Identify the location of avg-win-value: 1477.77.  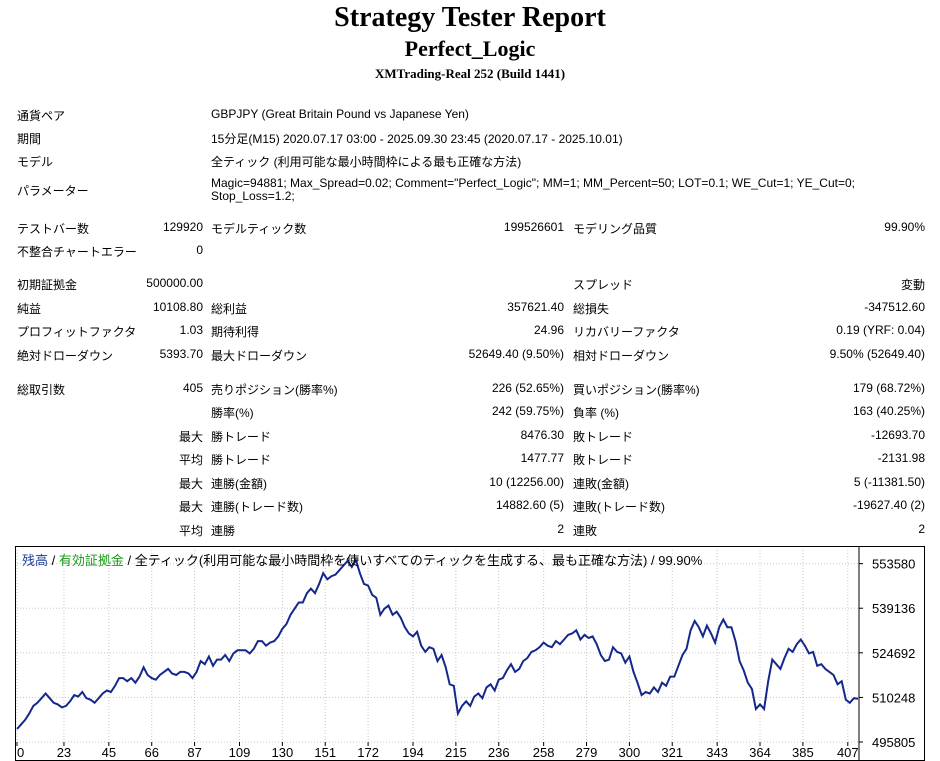
(542, 458).